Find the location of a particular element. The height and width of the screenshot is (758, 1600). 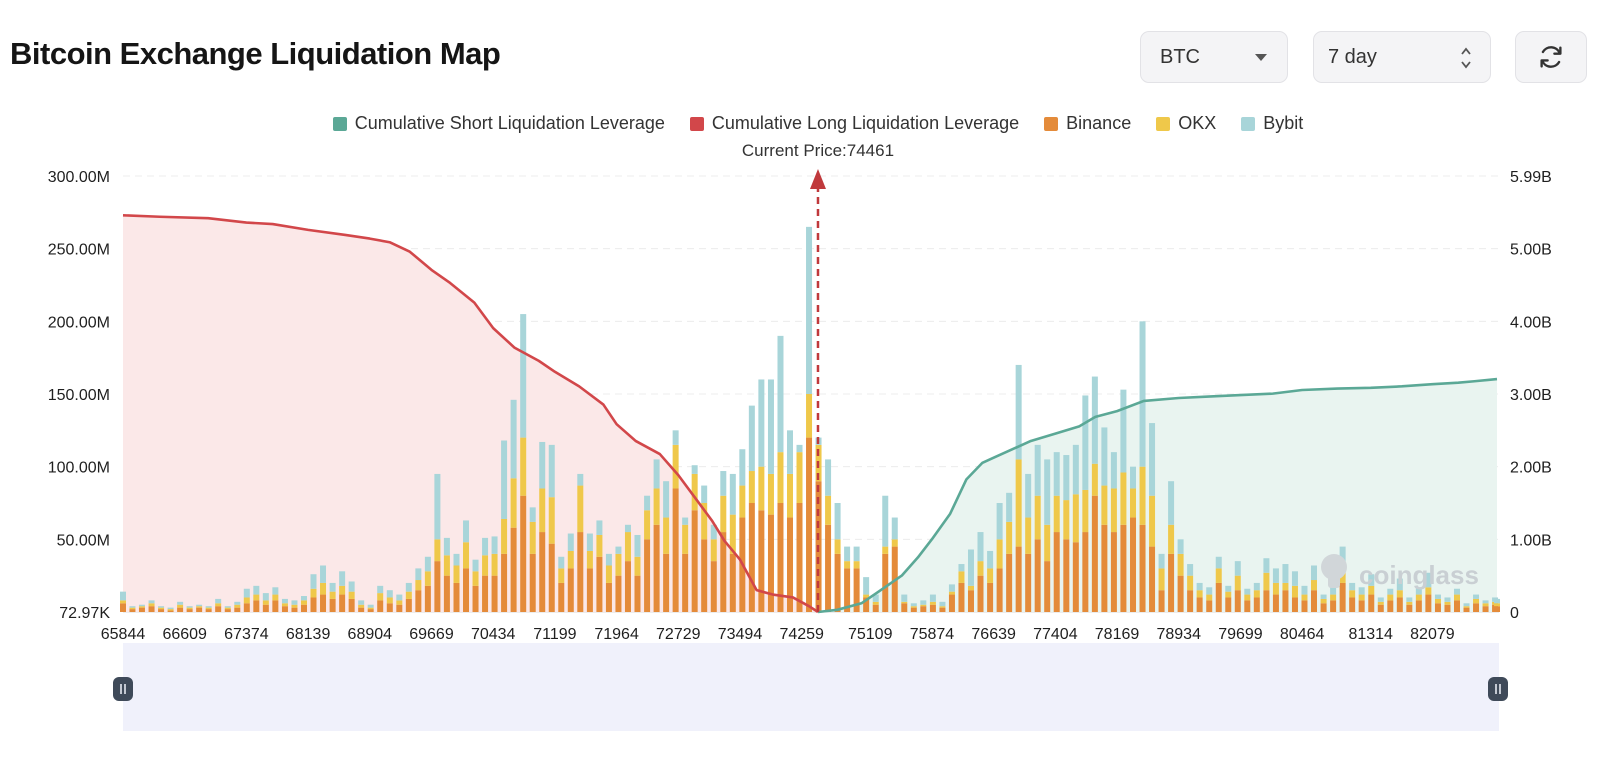

range-select: 7 day is located at coordinates (1402, 57).